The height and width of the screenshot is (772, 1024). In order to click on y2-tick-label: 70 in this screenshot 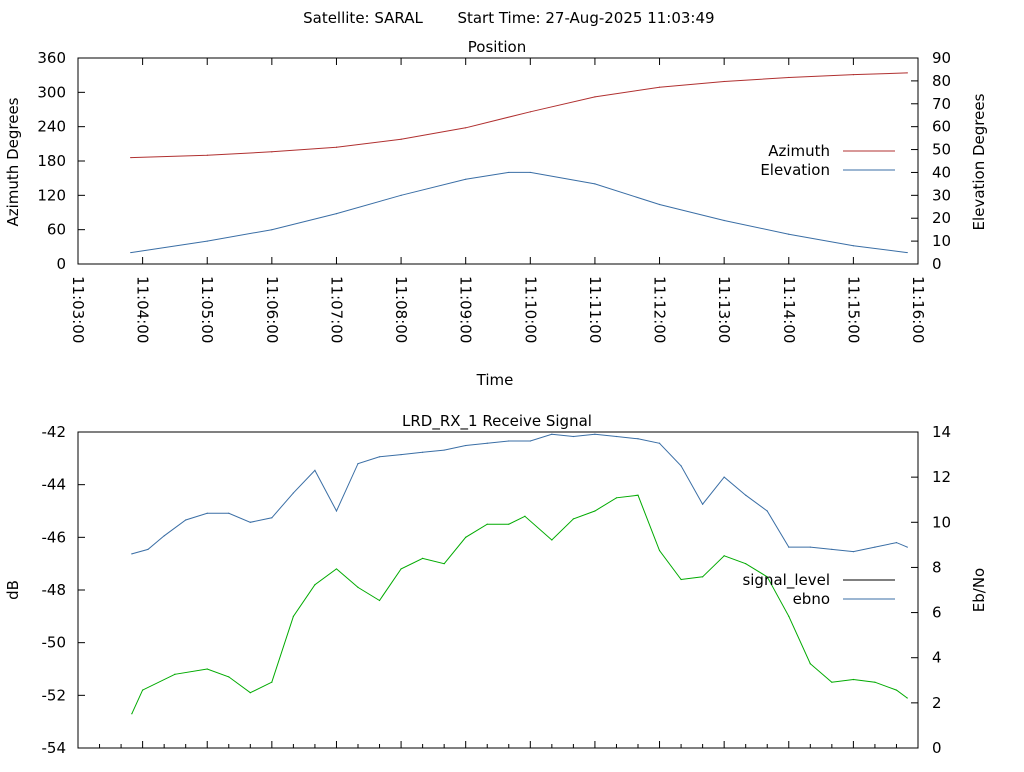, I will do `click(941, 104)`.